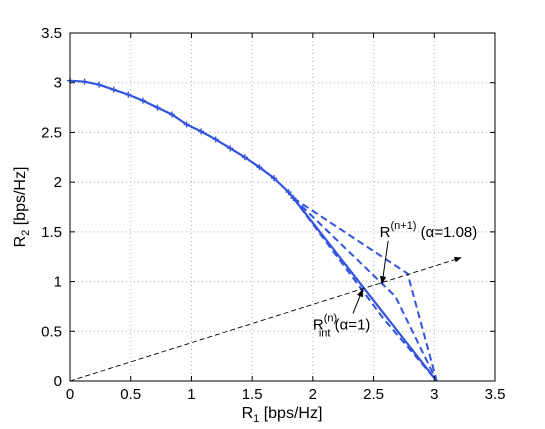 Image resolution: width=545 pixels, height=429 pixels. Describe the element at coordinates (130, 394) in the screenshot. I see `x-tick-label: 0.5` at that location.